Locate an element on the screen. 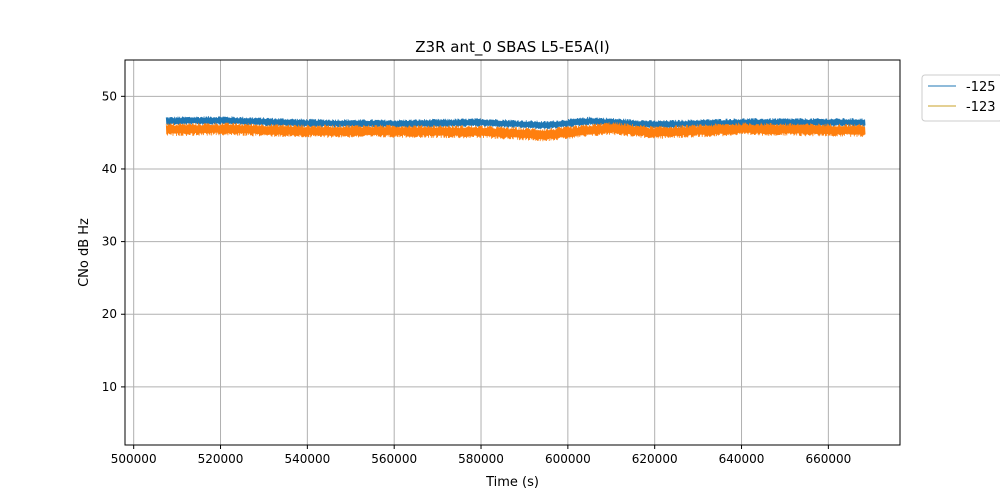 The height and width of the screenshot is (500, 1000). x-tick-label-3: 560000 is located at coordinates (394, 459).